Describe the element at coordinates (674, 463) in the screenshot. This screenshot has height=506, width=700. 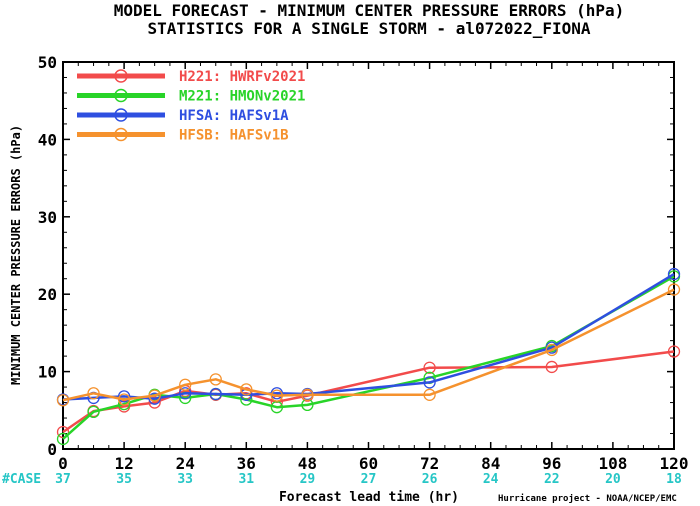
I see `x-tick-label: 120` at that location.